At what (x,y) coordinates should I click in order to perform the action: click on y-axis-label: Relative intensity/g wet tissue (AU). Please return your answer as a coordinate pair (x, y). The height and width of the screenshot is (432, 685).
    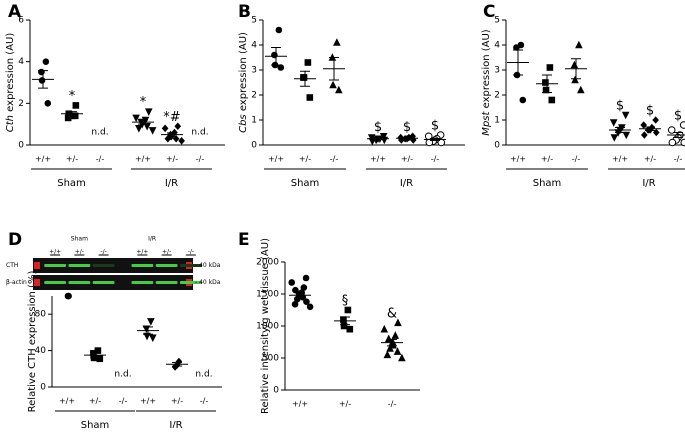
    Looking at the image, I should click on (265, 326).